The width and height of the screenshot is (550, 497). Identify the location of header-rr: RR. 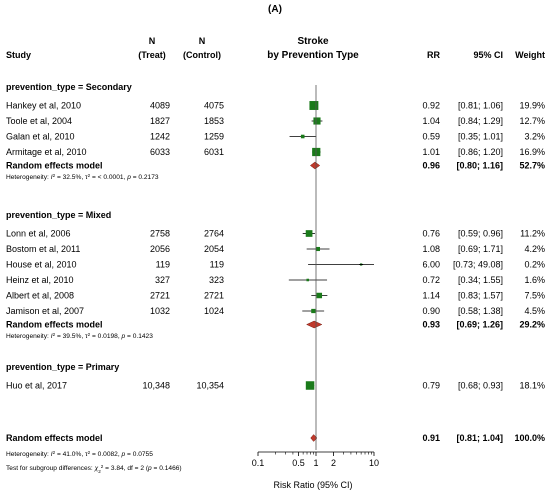
(433, 55).